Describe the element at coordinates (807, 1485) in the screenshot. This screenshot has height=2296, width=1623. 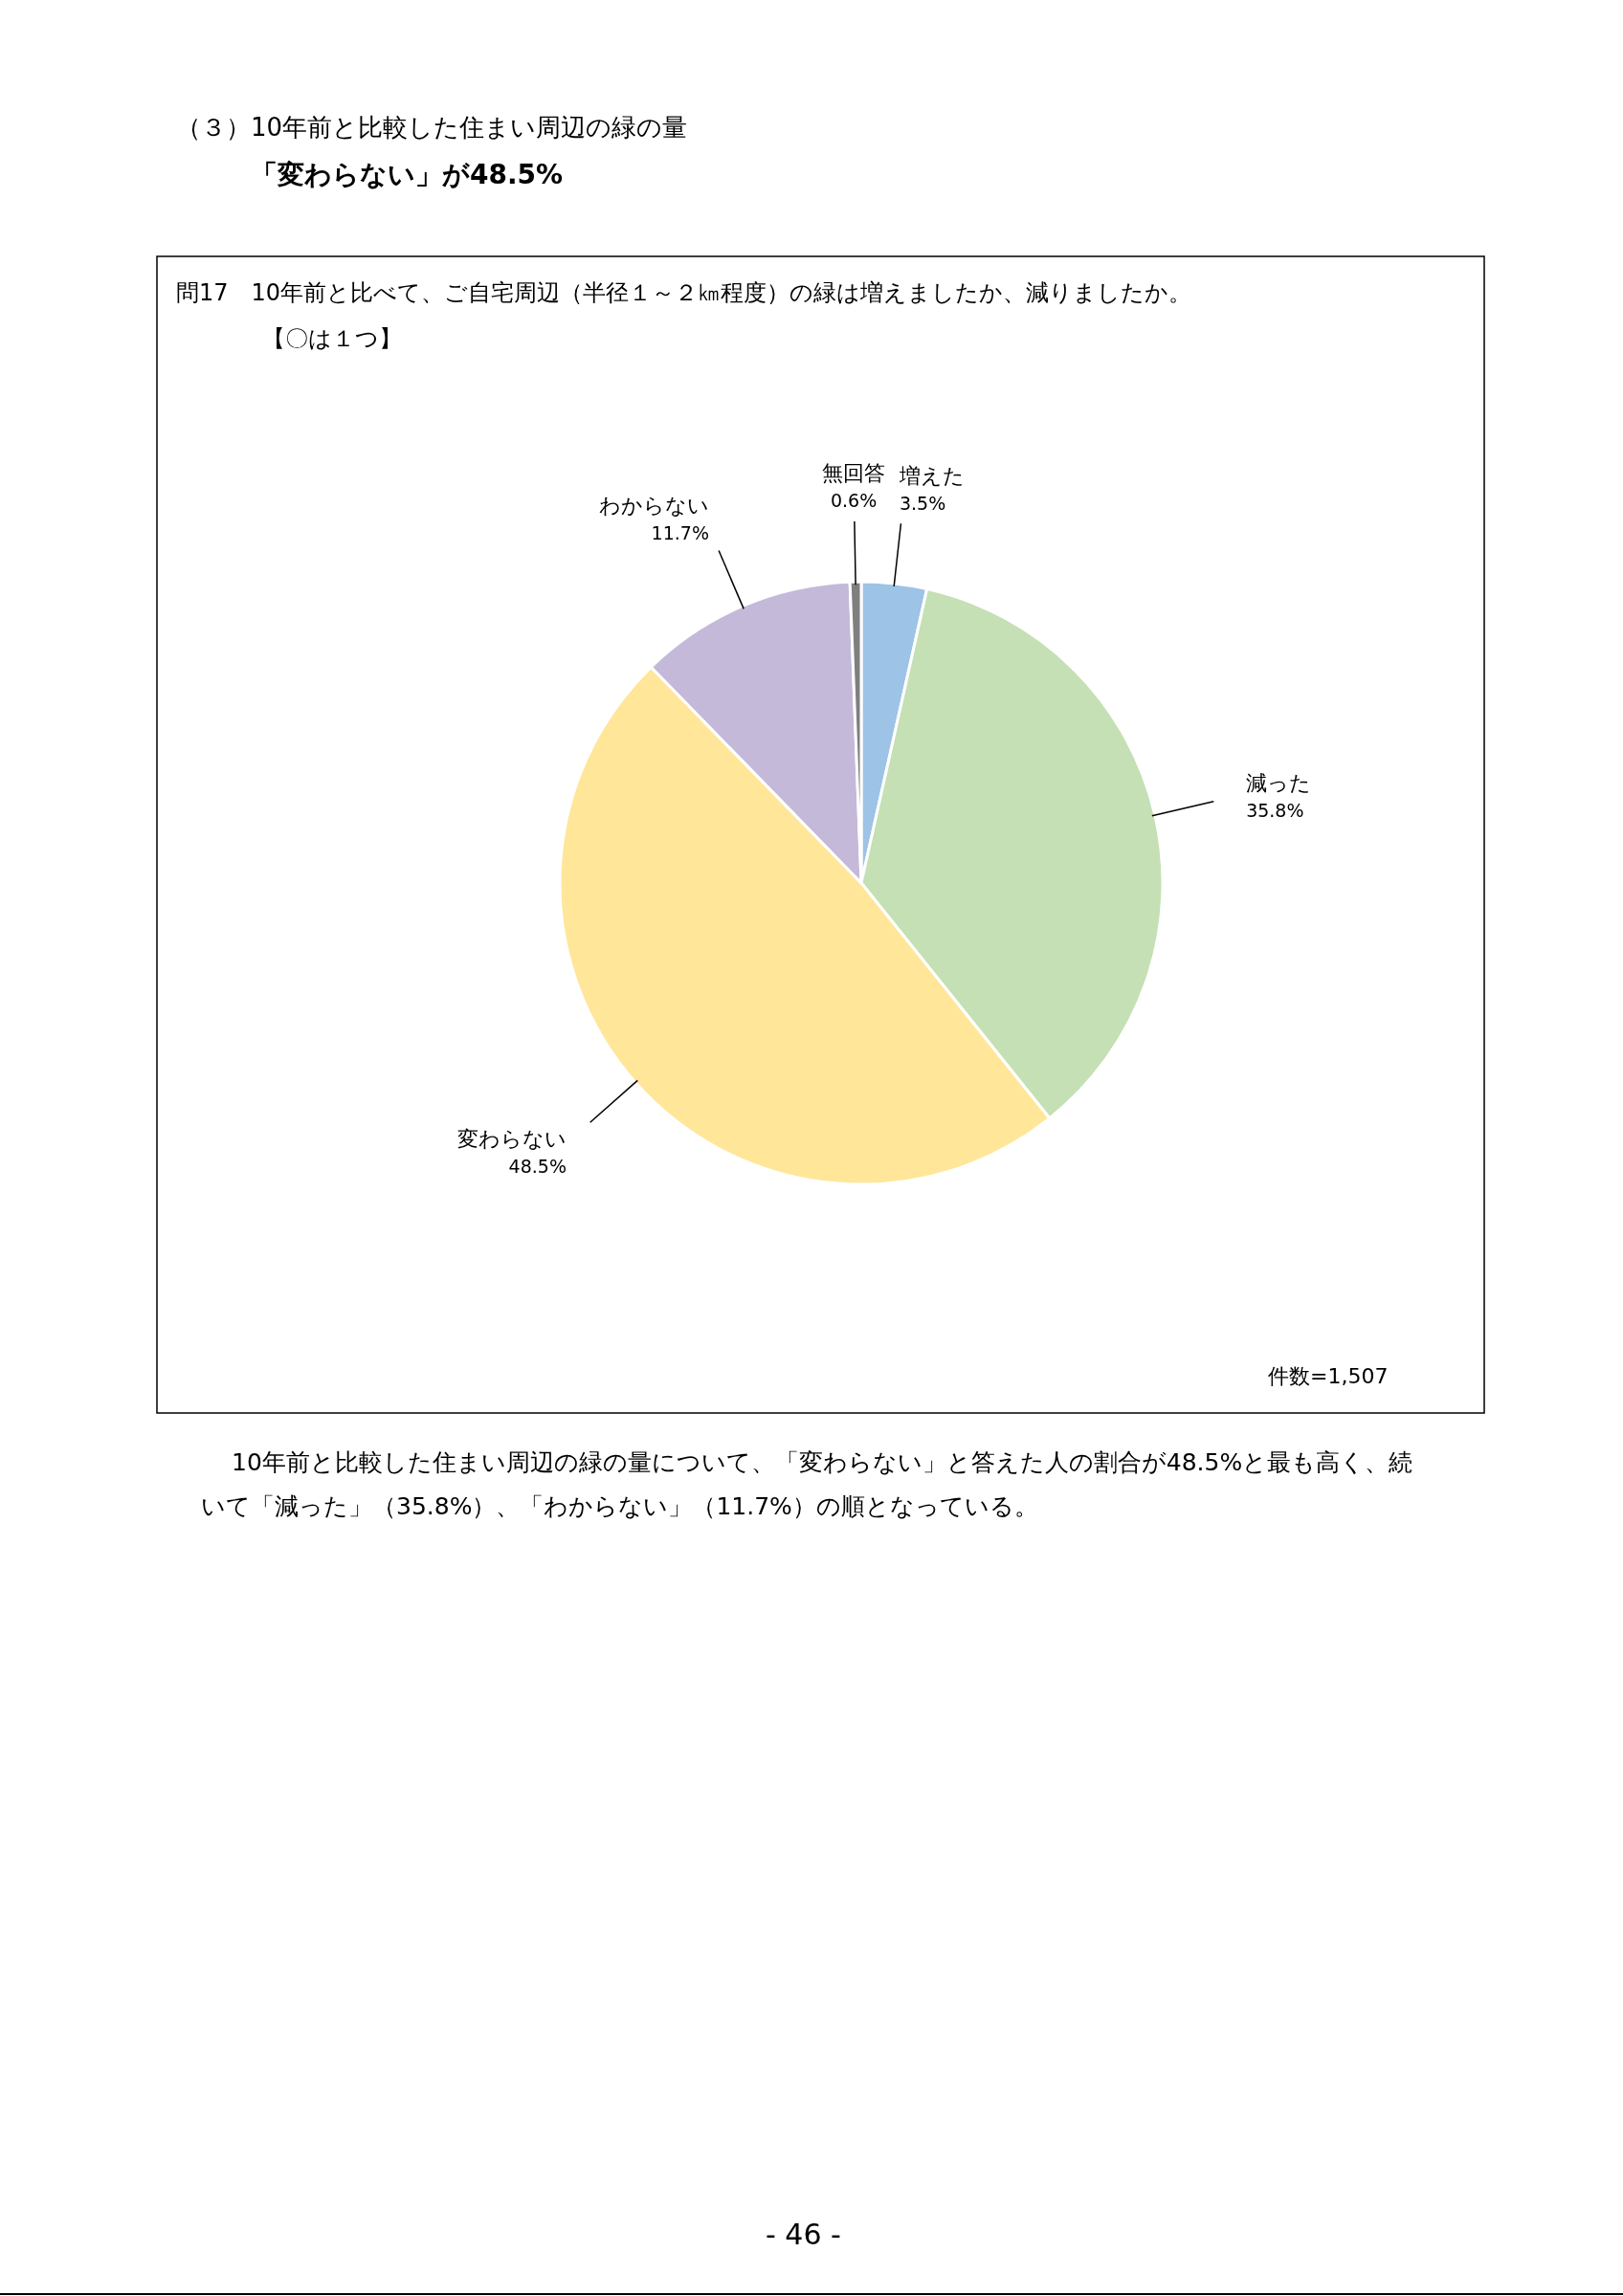
I see `text: 10年前と比較した住まい周辺の緑の量について、「変わらない」と答えた人の割合が48.5%と最も高く、続いて「減った」（35.8%）、「わからない」（11.7%）の順となっている。` at that location.